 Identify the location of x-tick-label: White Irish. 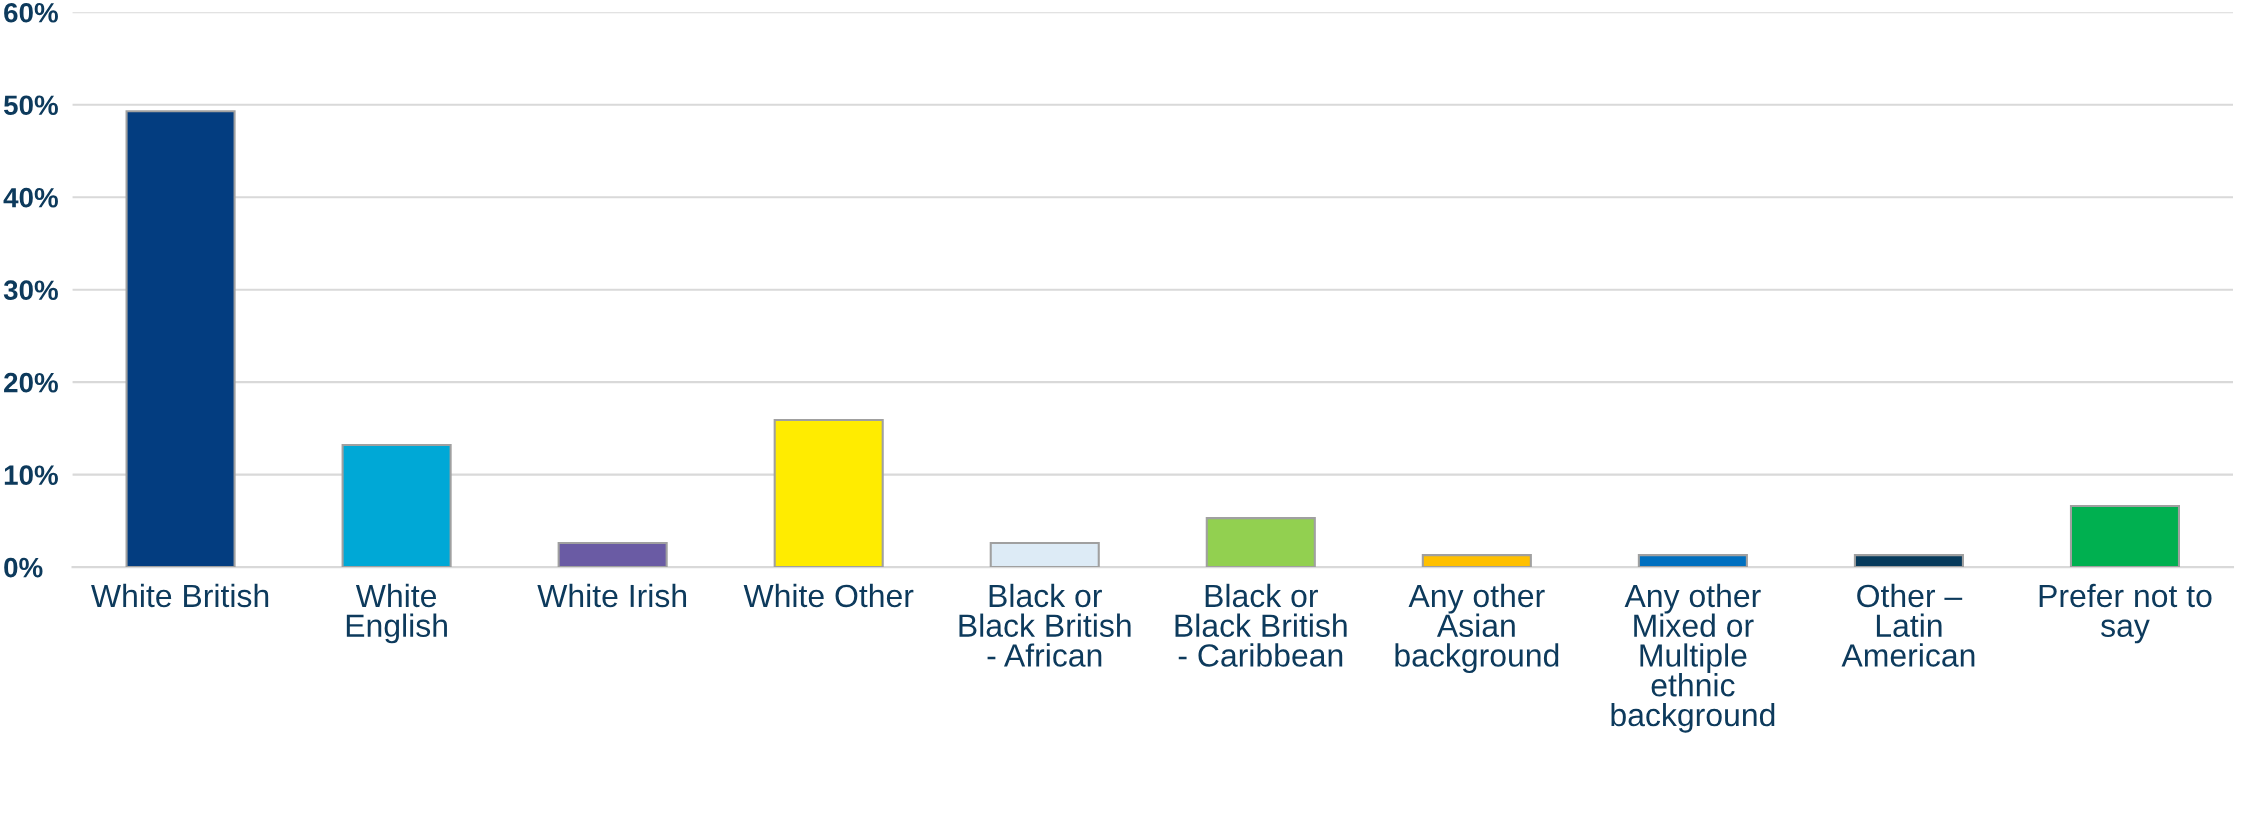
(612, 595).